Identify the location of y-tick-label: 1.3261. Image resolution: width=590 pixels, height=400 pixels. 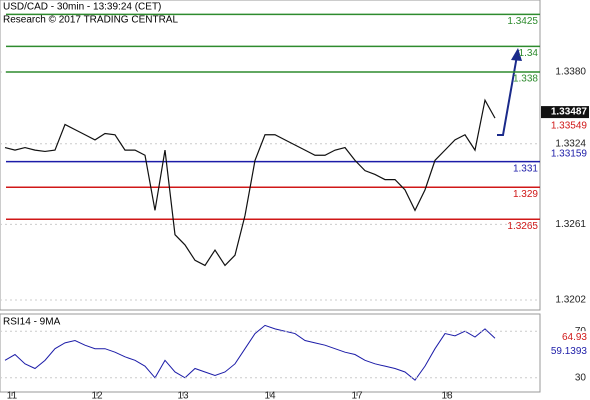
(570, 224).